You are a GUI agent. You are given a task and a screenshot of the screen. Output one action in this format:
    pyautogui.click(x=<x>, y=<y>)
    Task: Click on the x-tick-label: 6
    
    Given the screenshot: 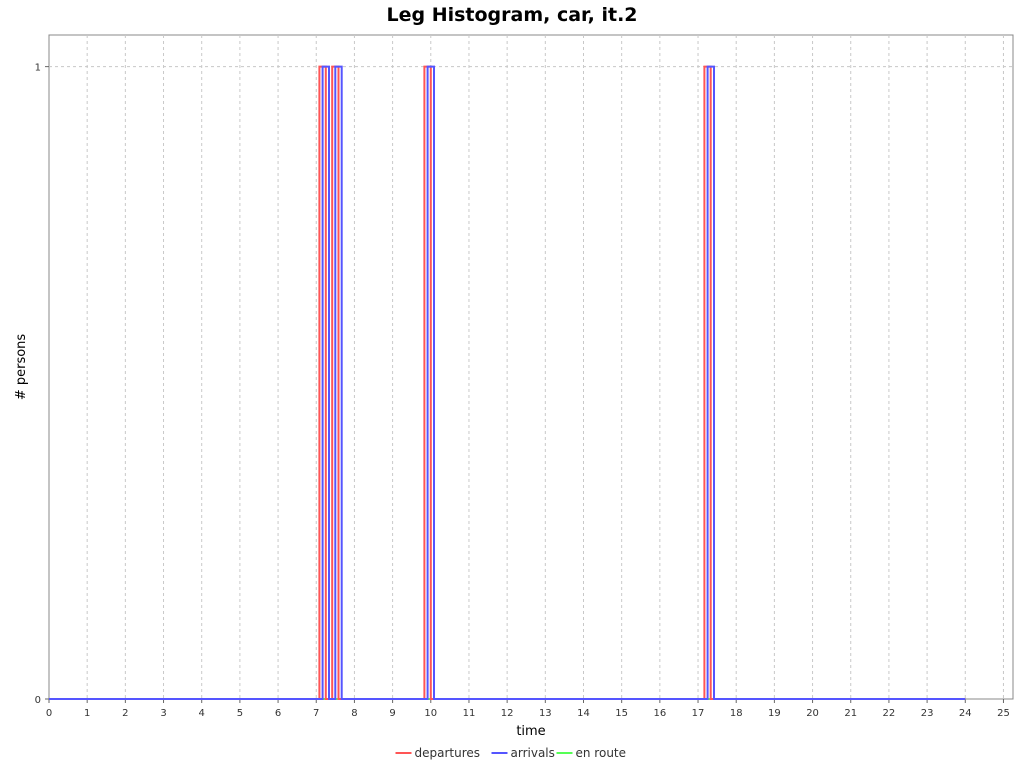 What is the action you would take?
    pyautogui.click(x=278, y=713)
    